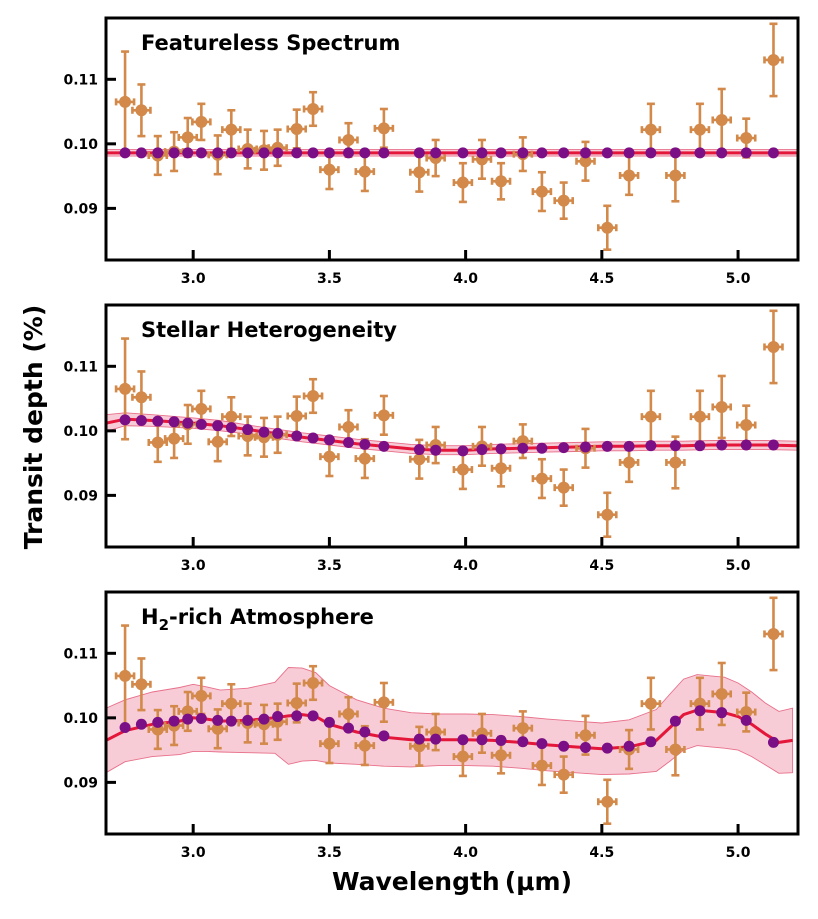  Describe the element at coordinates (738, 279) in the screenshot. I see `x-tick-label: 5.0` at that location.